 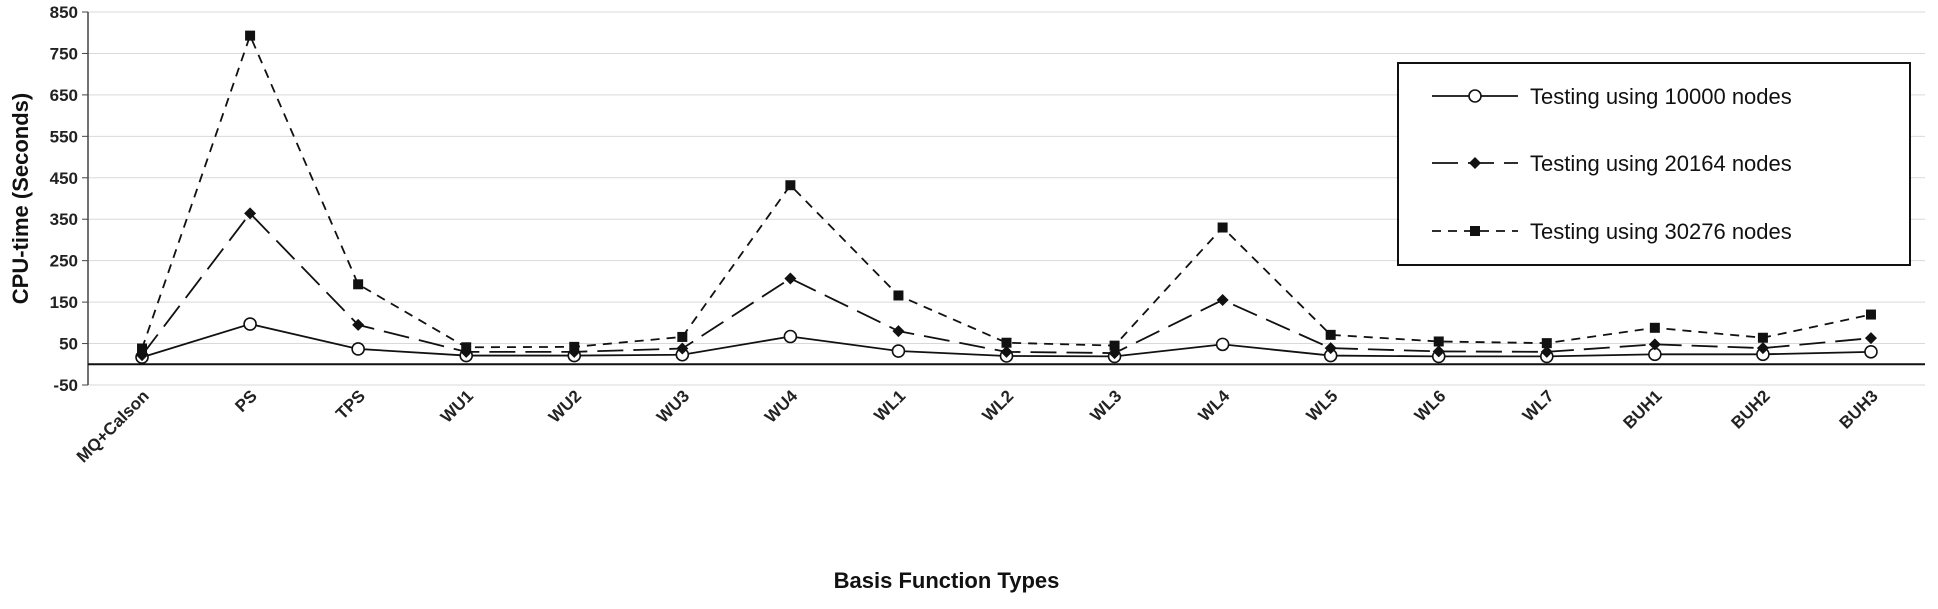 What do you see at coordinates (64, 12) in the screenshot?
I see `y-tick-label: 850` at bounding box center [64, 12].